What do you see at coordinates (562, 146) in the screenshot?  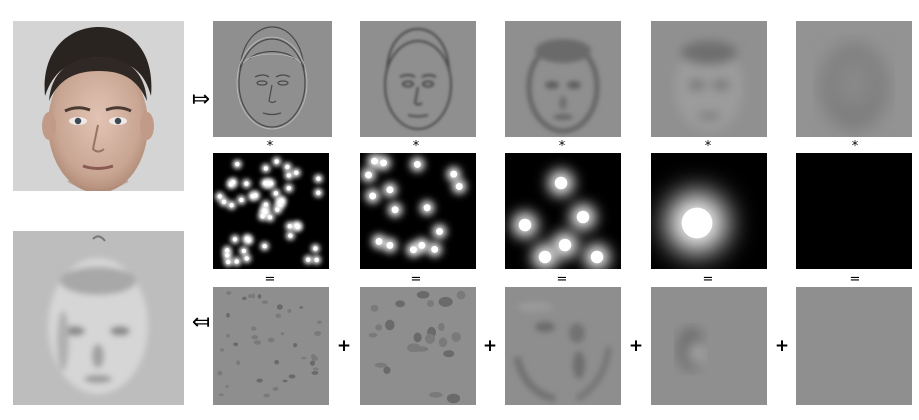 I see `convolve-operator-3: *` at bounding box center [562, 146].